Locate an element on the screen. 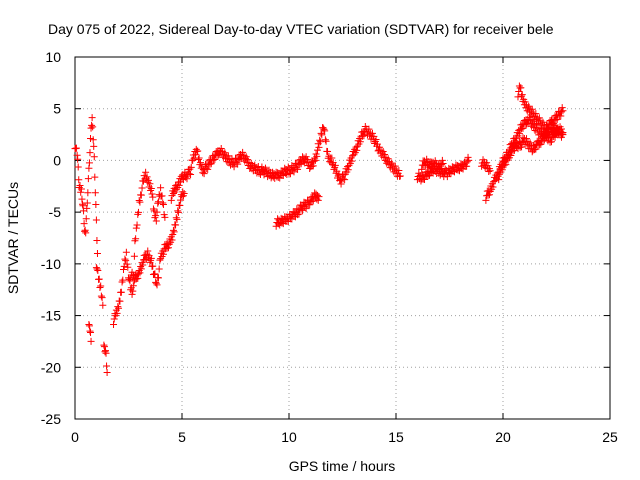  x-tick-label: 20 is located at coordinates (503, 437).